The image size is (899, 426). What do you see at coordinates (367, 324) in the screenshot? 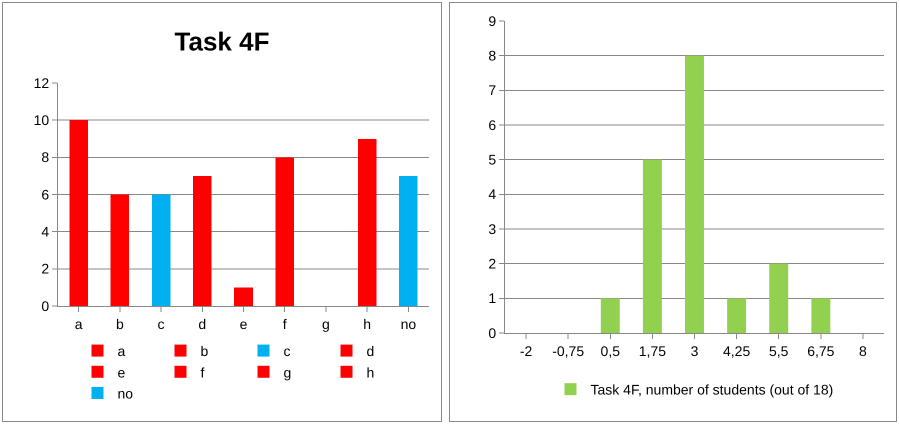
I see `x-tick-label: h` at bounding box center [367, 324].